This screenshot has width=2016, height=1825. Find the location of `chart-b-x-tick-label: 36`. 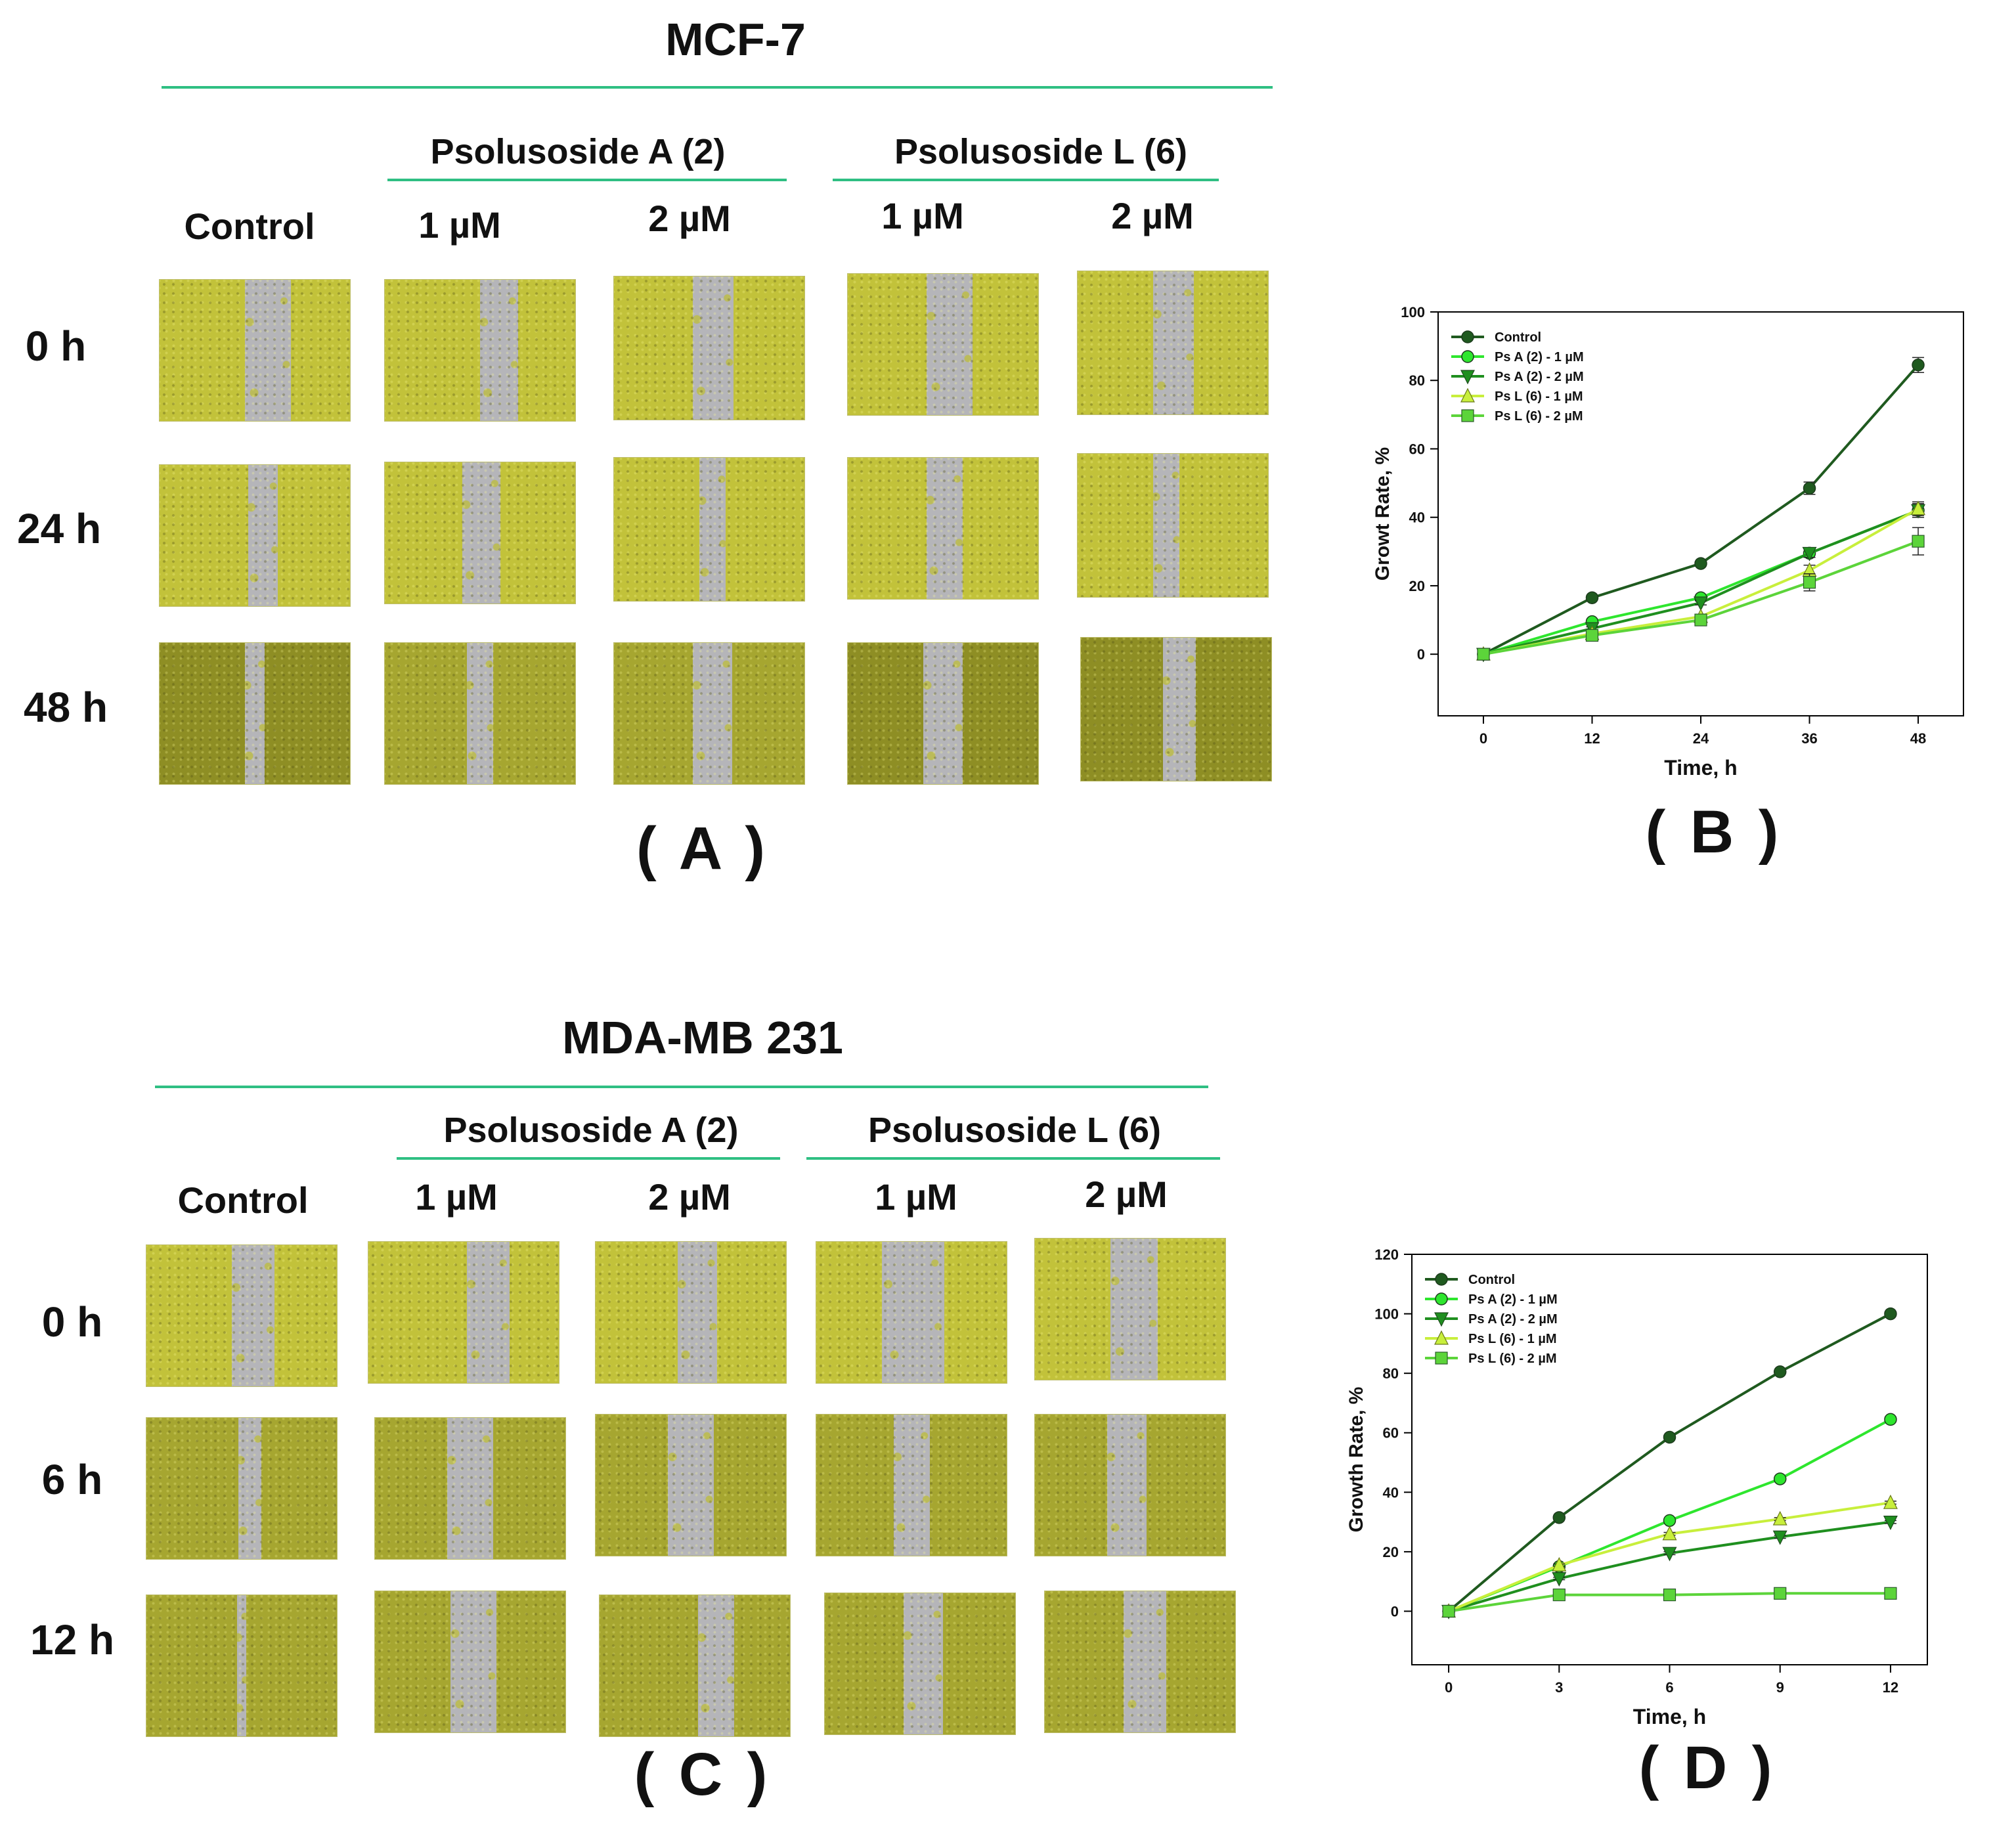

chart-b-x-tick-label: 36 is located at coordinates (1809, 738).